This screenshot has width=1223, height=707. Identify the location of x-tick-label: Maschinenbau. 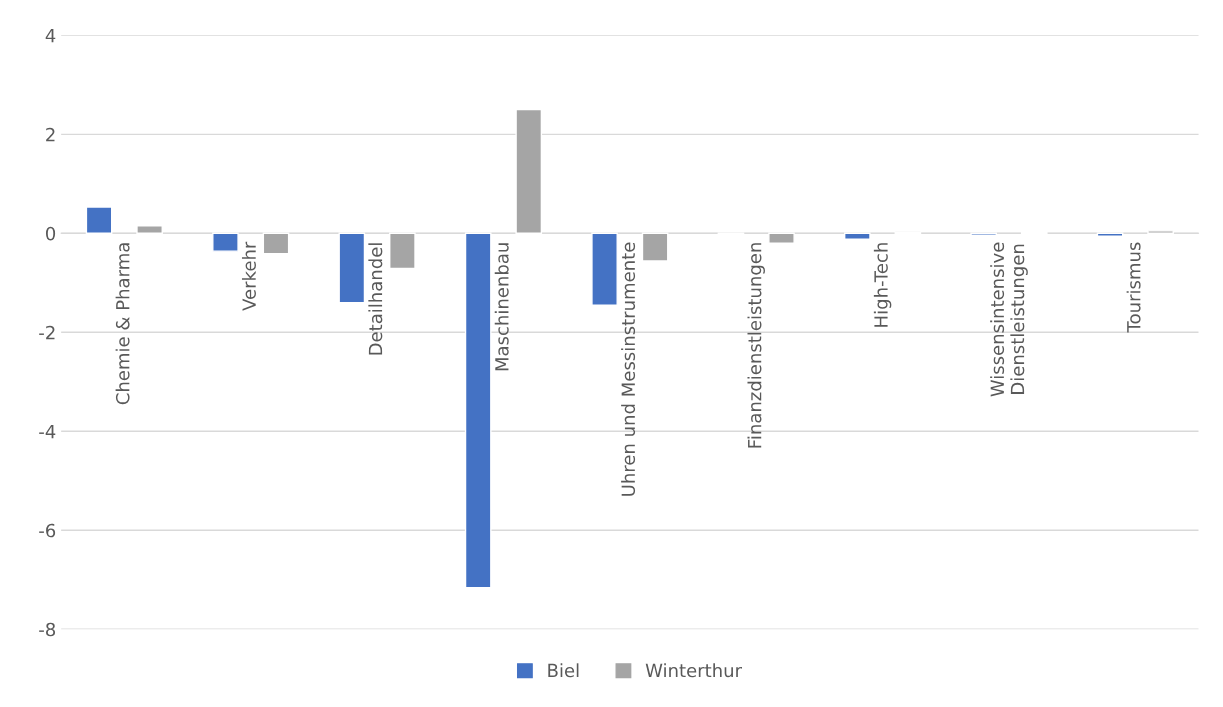
(501, 307).